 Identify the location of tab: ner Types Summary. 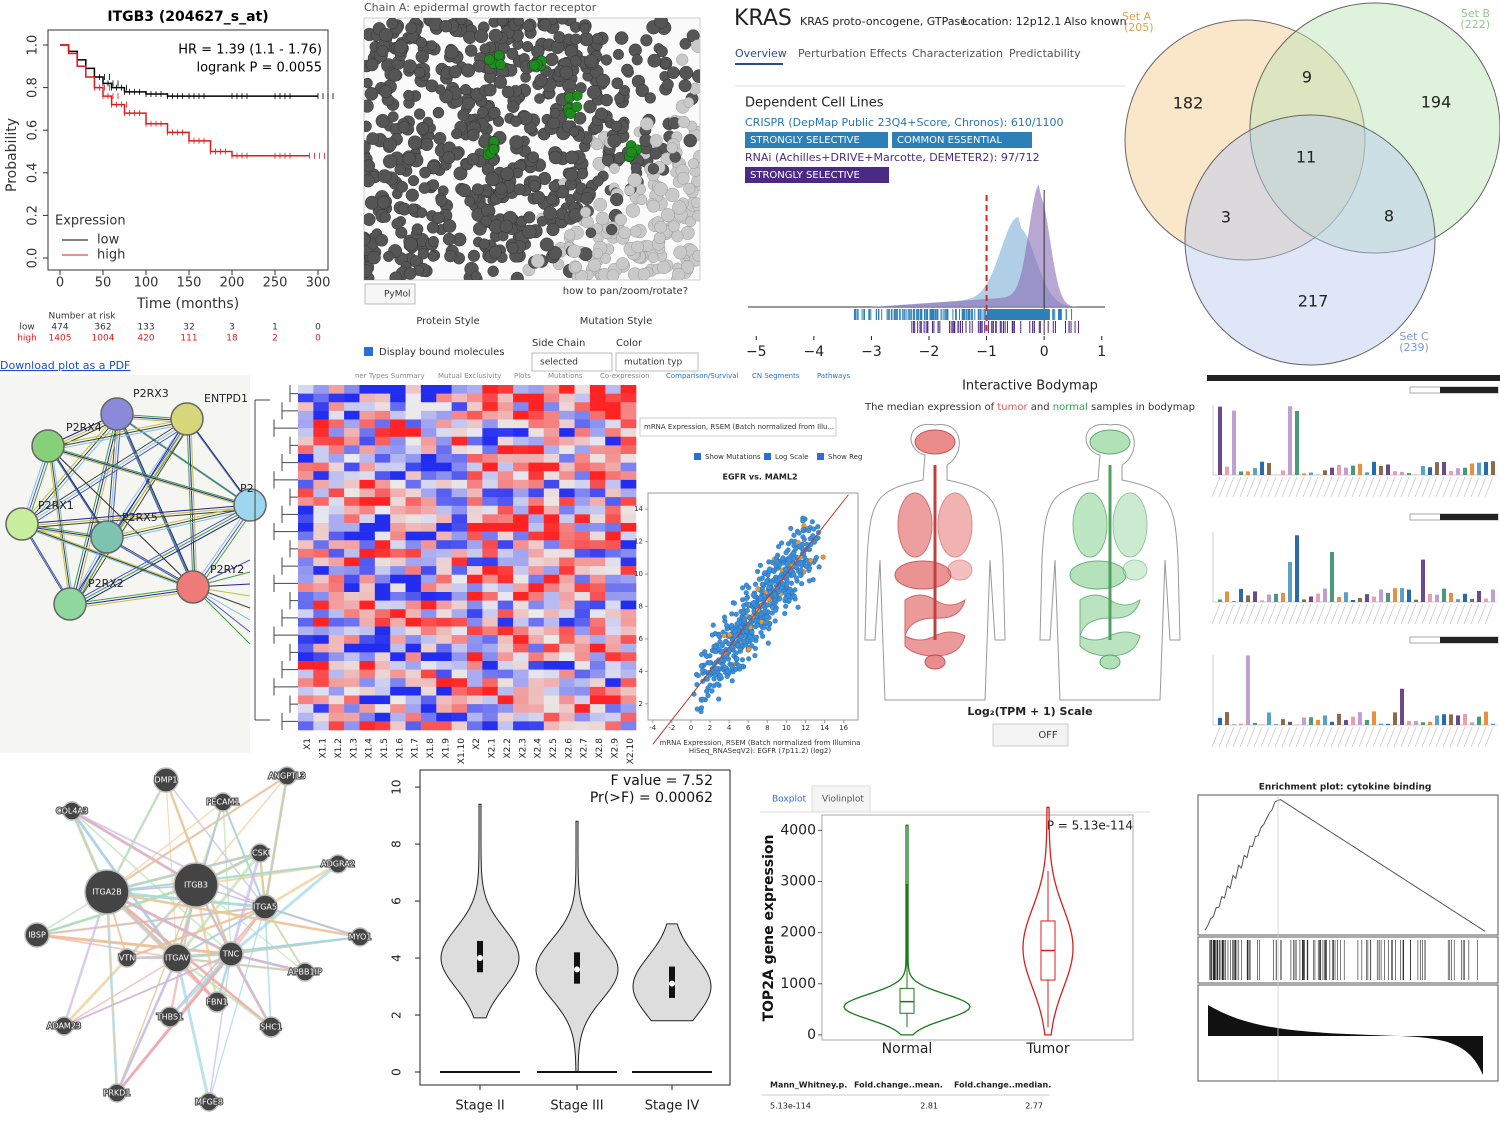
(390, 376).